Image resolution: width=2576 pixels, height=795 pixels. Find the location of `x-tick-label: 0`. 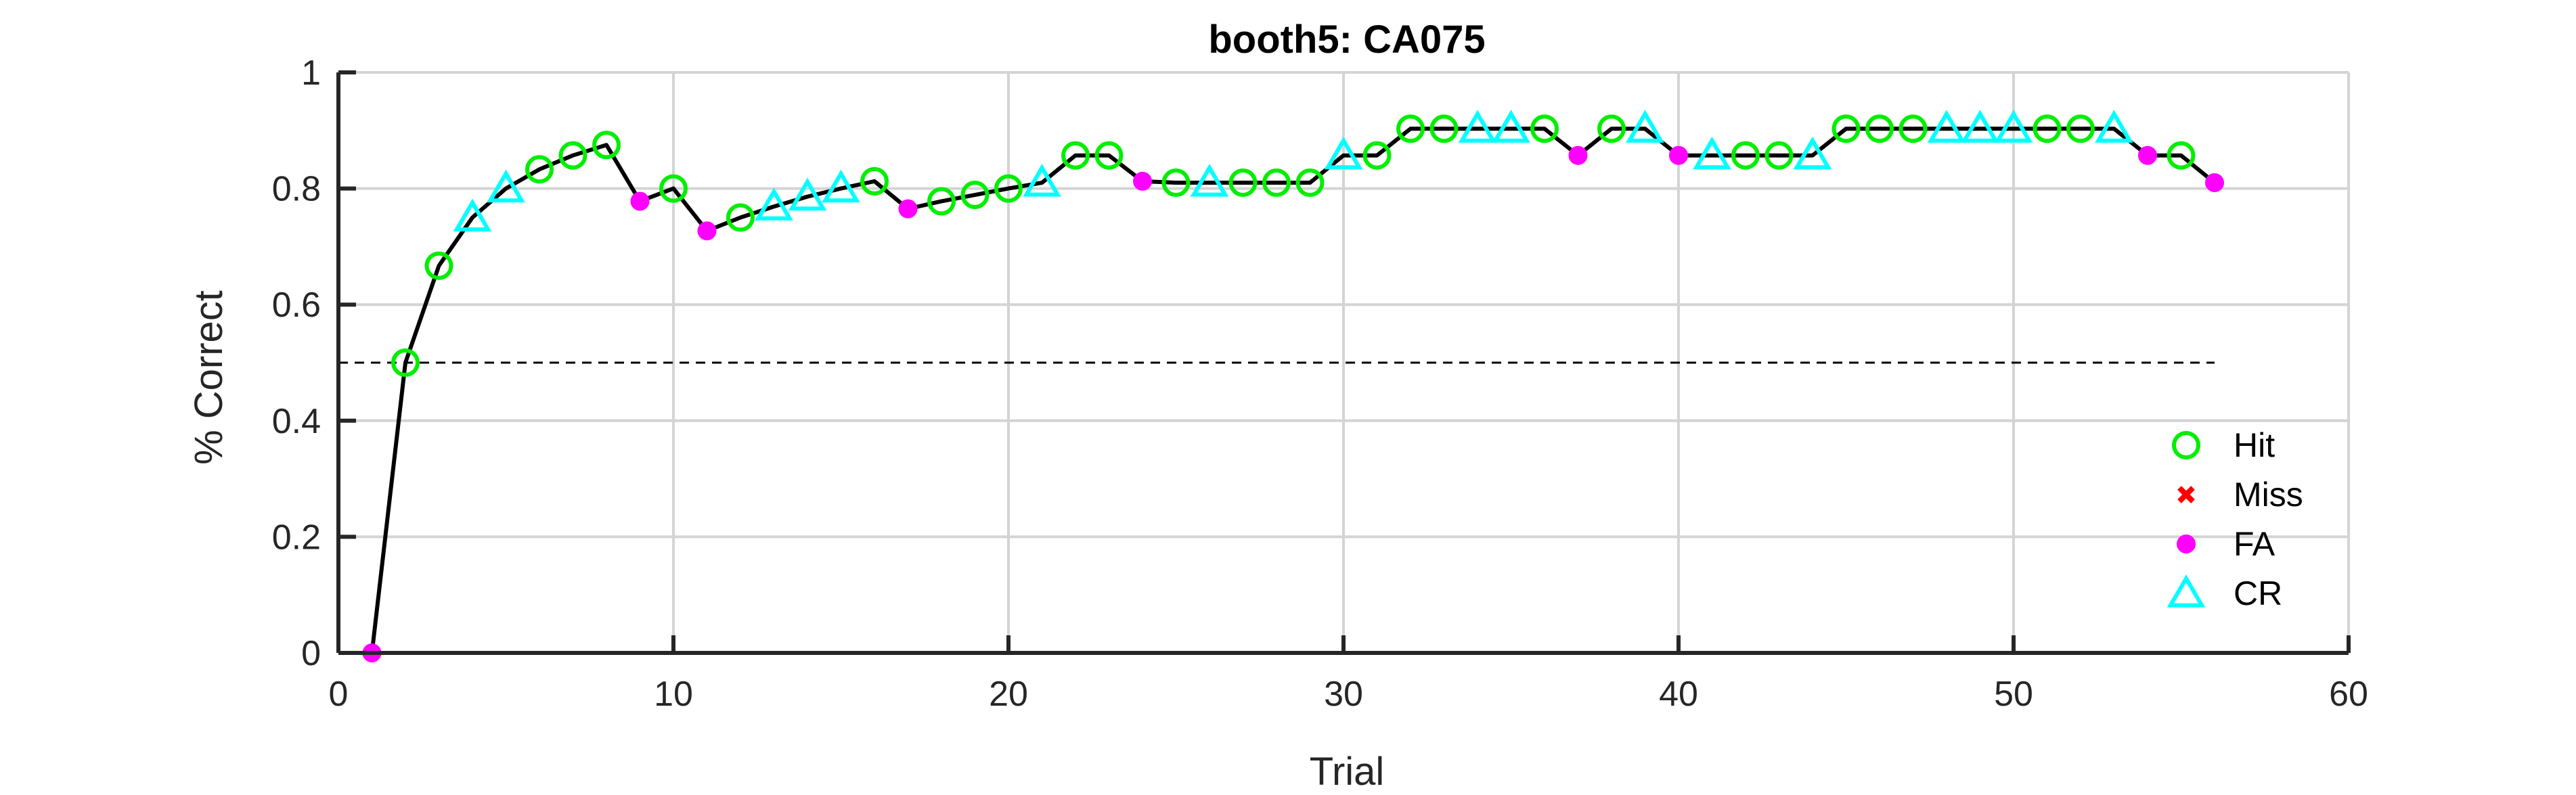

x-tick-label: 0 is located at coordinates (339, 694).